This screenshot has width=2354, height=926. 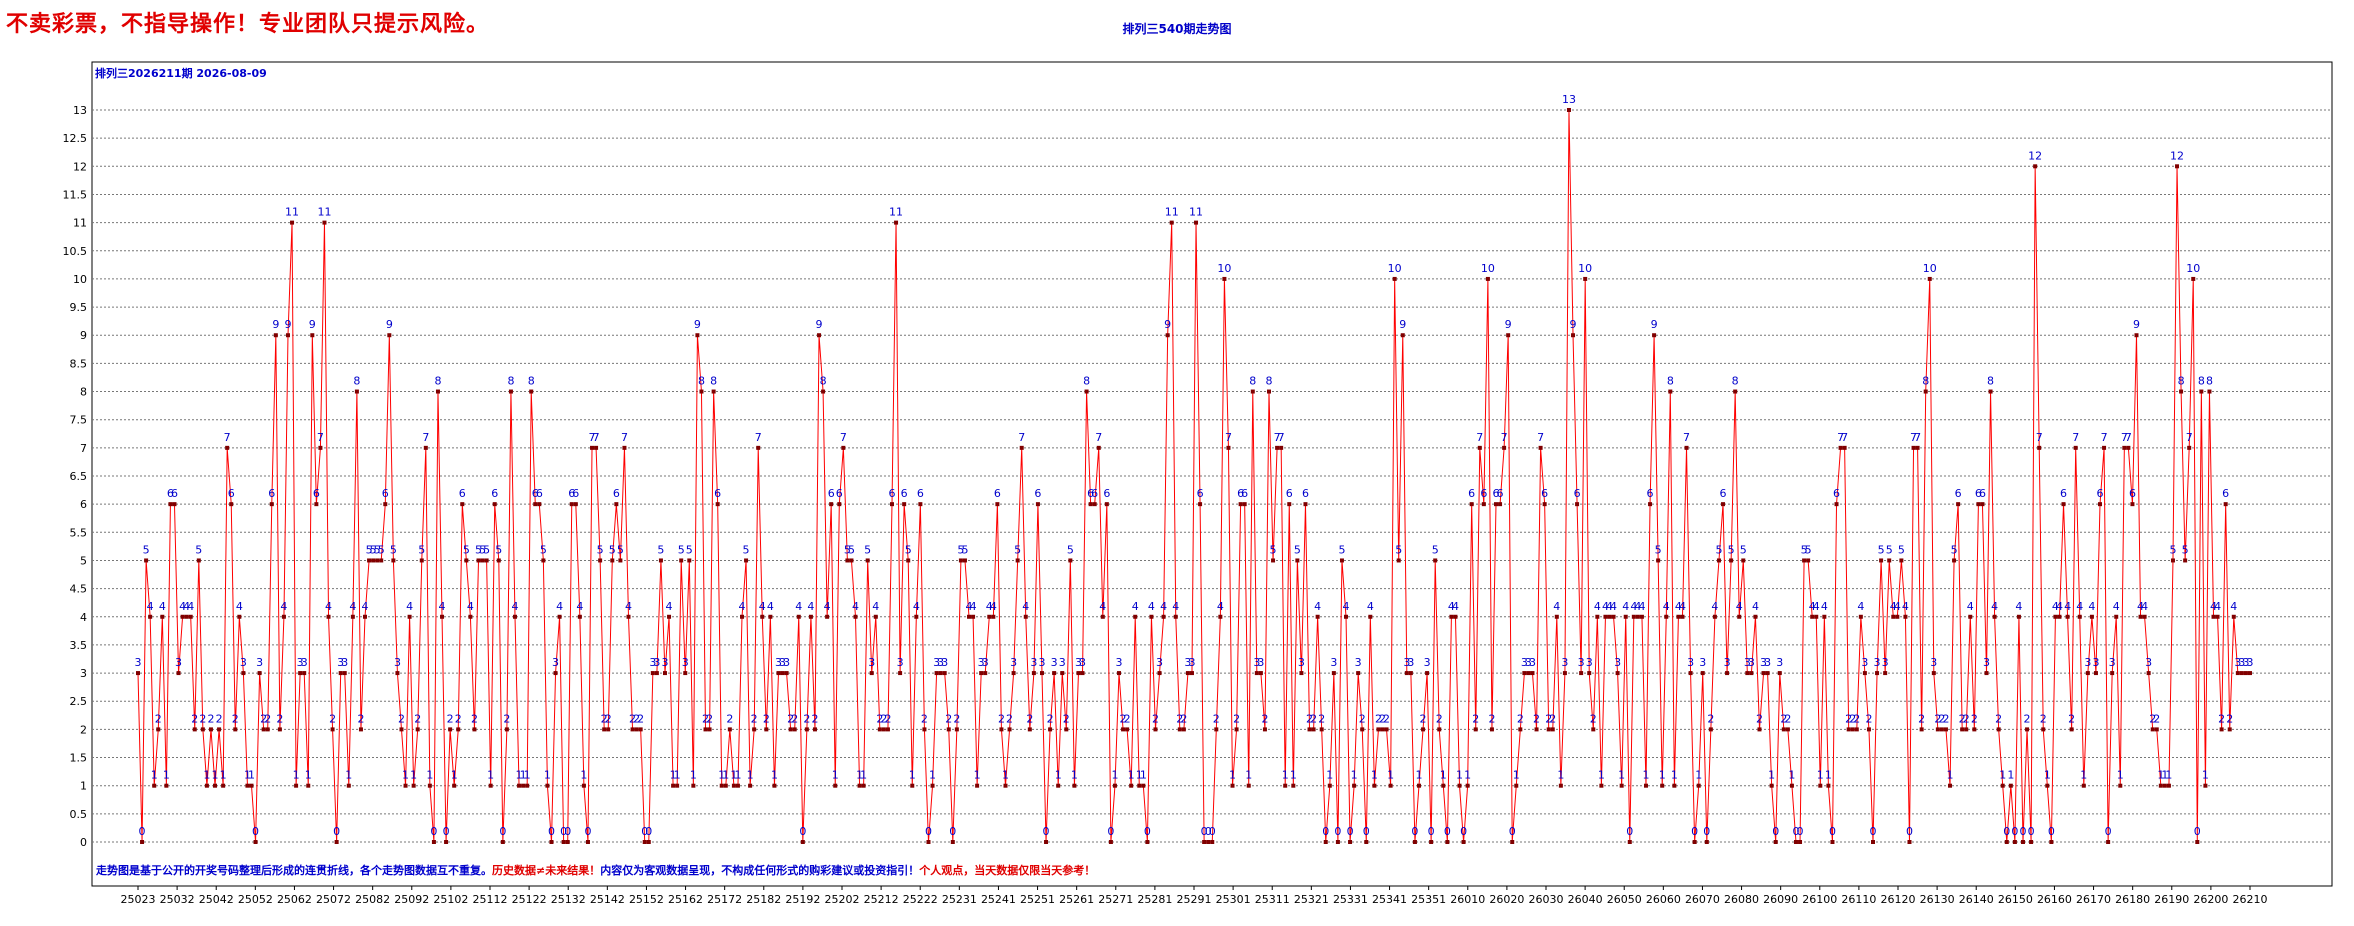 What do you see at coordinates (80, 110) in the screenshot?
I see `y-tick-label: 13` at bounding box center [80, 110].